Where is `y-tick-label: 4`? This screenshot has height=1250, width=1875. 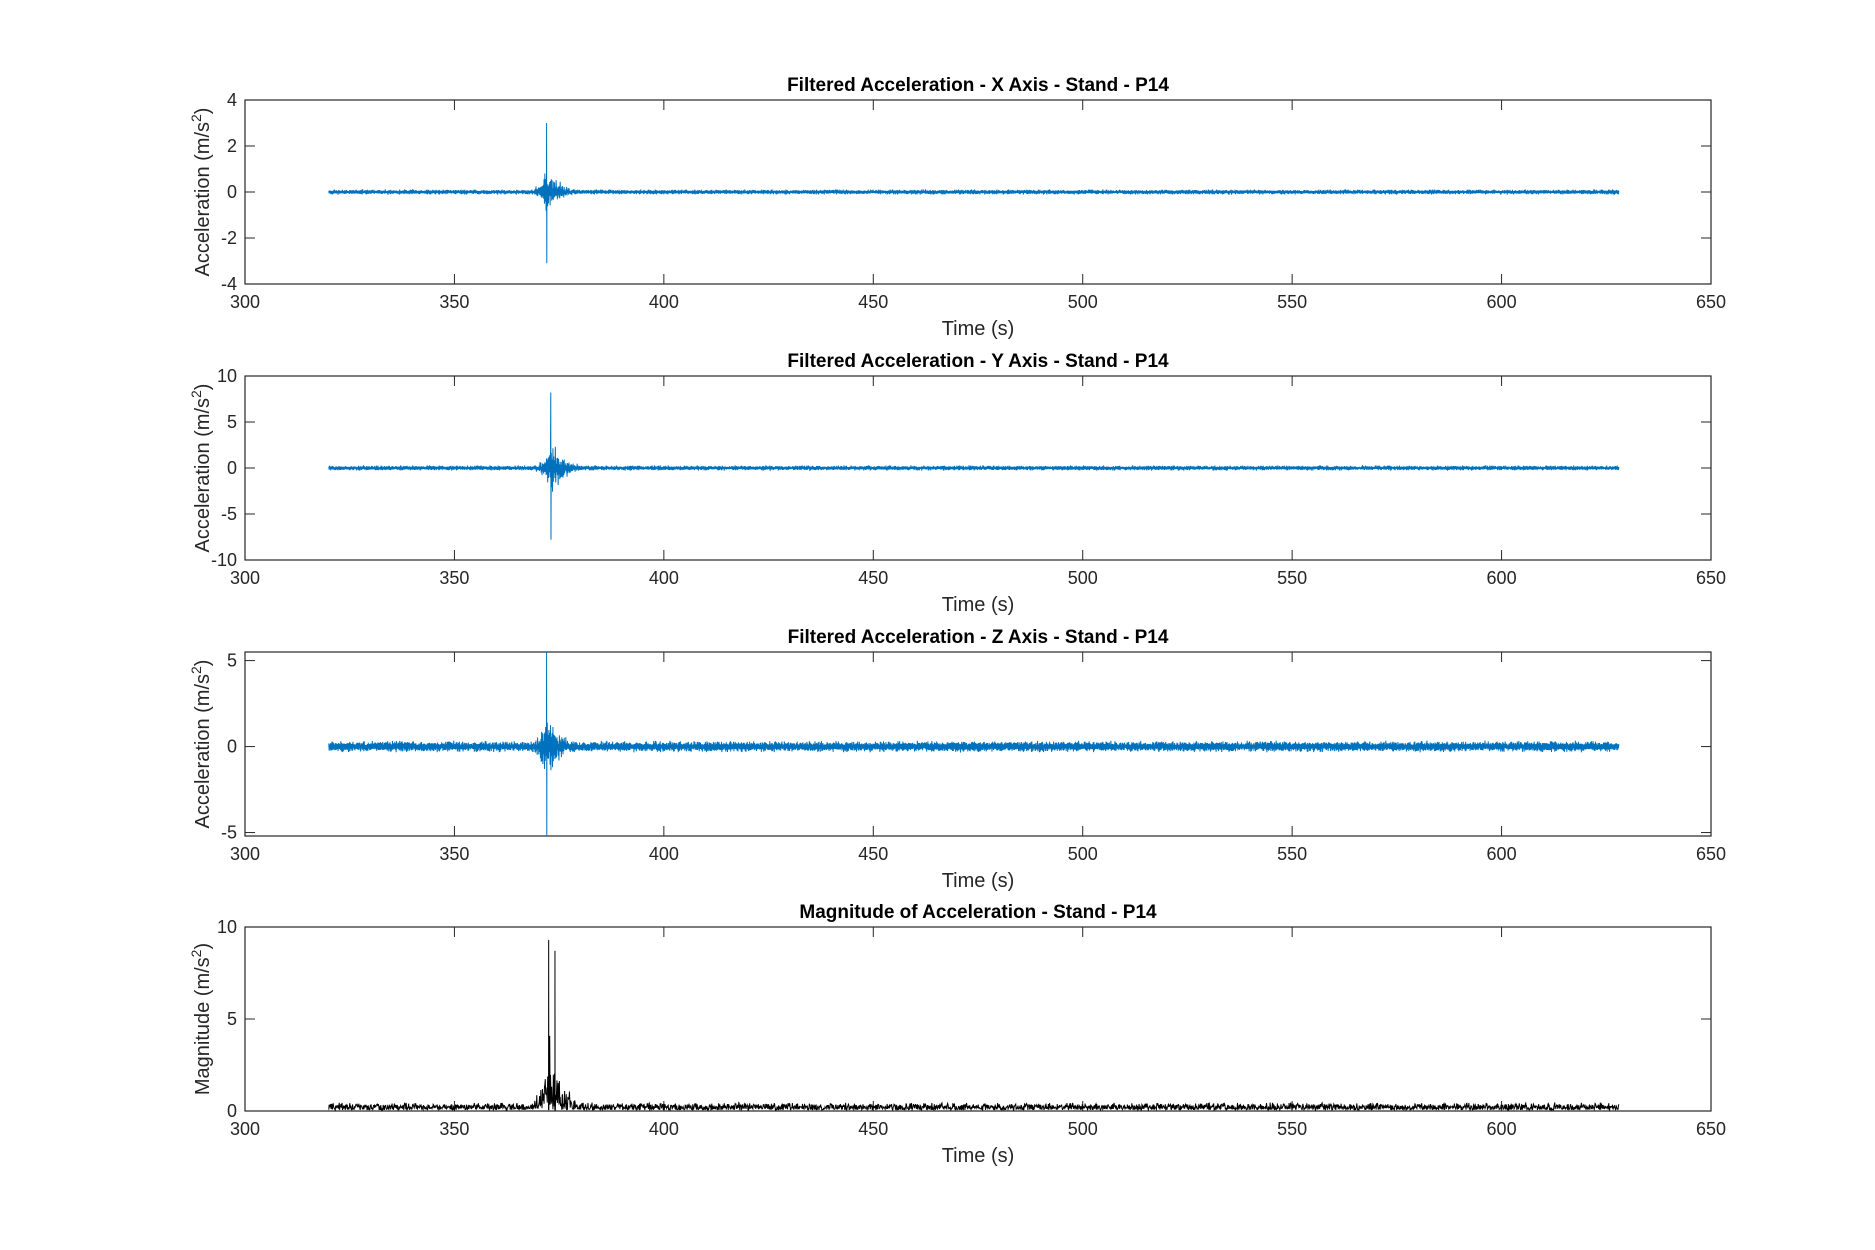 y-tick-label: 4 is located at coordinates (232, 100).